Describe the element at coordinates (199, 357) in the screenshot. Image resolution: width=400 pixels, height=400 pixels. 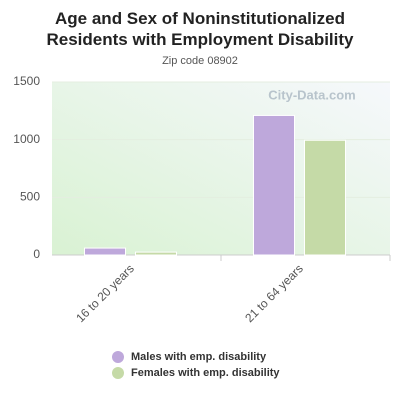
I see `legend-label: Males with emp. disability` at that location.